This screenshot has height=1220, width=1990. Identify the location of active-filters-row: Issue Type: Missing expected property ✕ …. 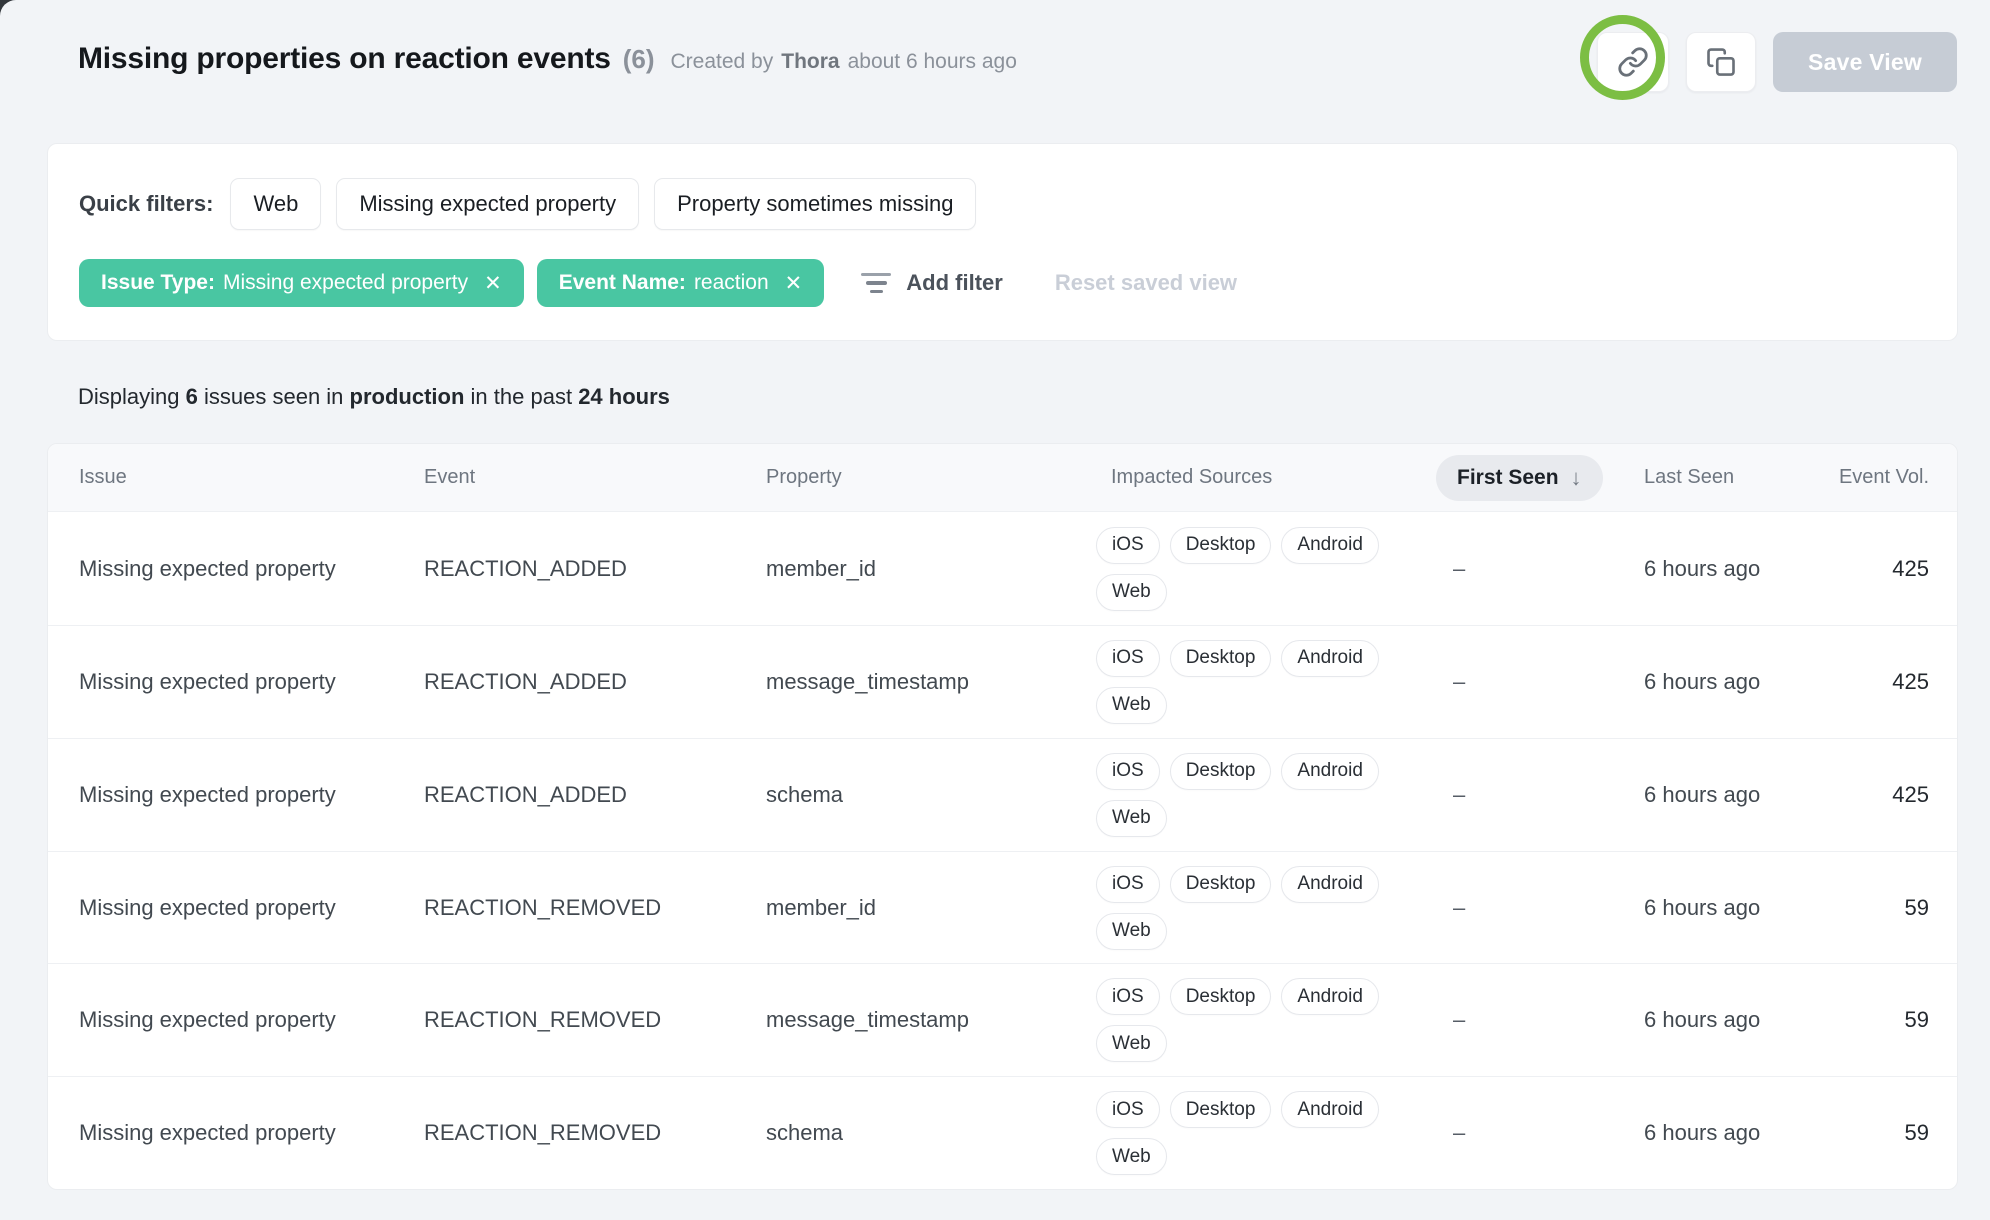
(1008, 283).